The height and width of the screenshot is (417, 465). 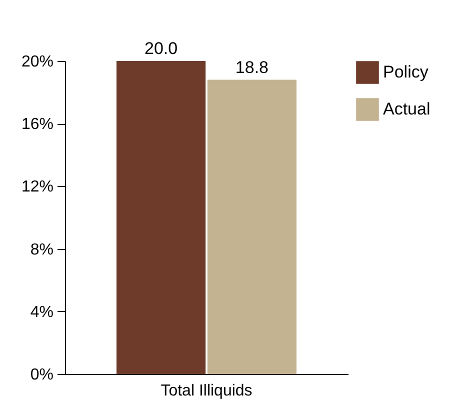 I want to click on y-tick-label: 20%, so click(x=37, y=62).